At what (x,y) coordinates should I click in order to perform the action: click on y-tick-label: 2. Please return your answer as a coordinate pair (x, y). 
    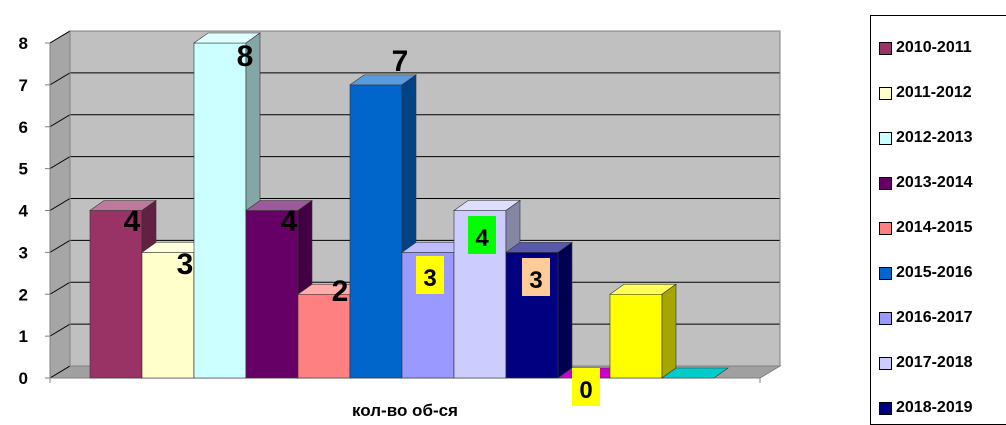
    Looking at the image, I should click on (23, 294).